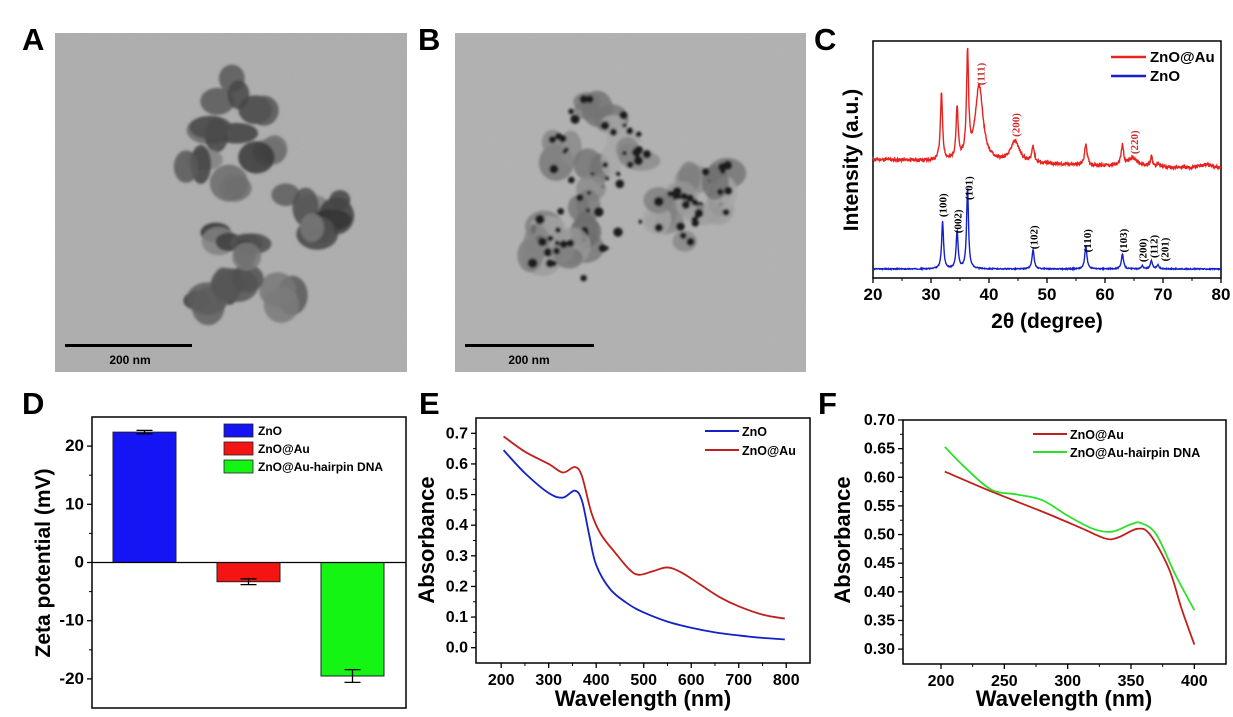 The width and height of the screenshot is (1233, 717). What do you see at coordinates (33, 39) in the screenshot?
I see `panel-label-a: A` at bounding box center [33, 39].